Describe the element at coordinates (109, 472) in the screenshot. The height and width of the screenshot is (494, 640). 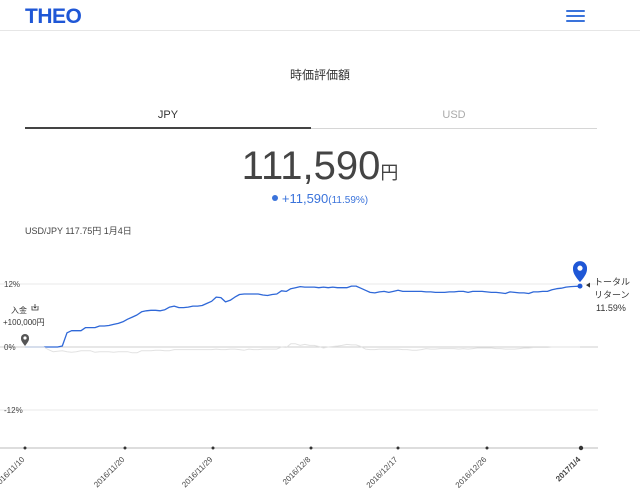
I see `x-tick-label: 2016/11/20` at that location.